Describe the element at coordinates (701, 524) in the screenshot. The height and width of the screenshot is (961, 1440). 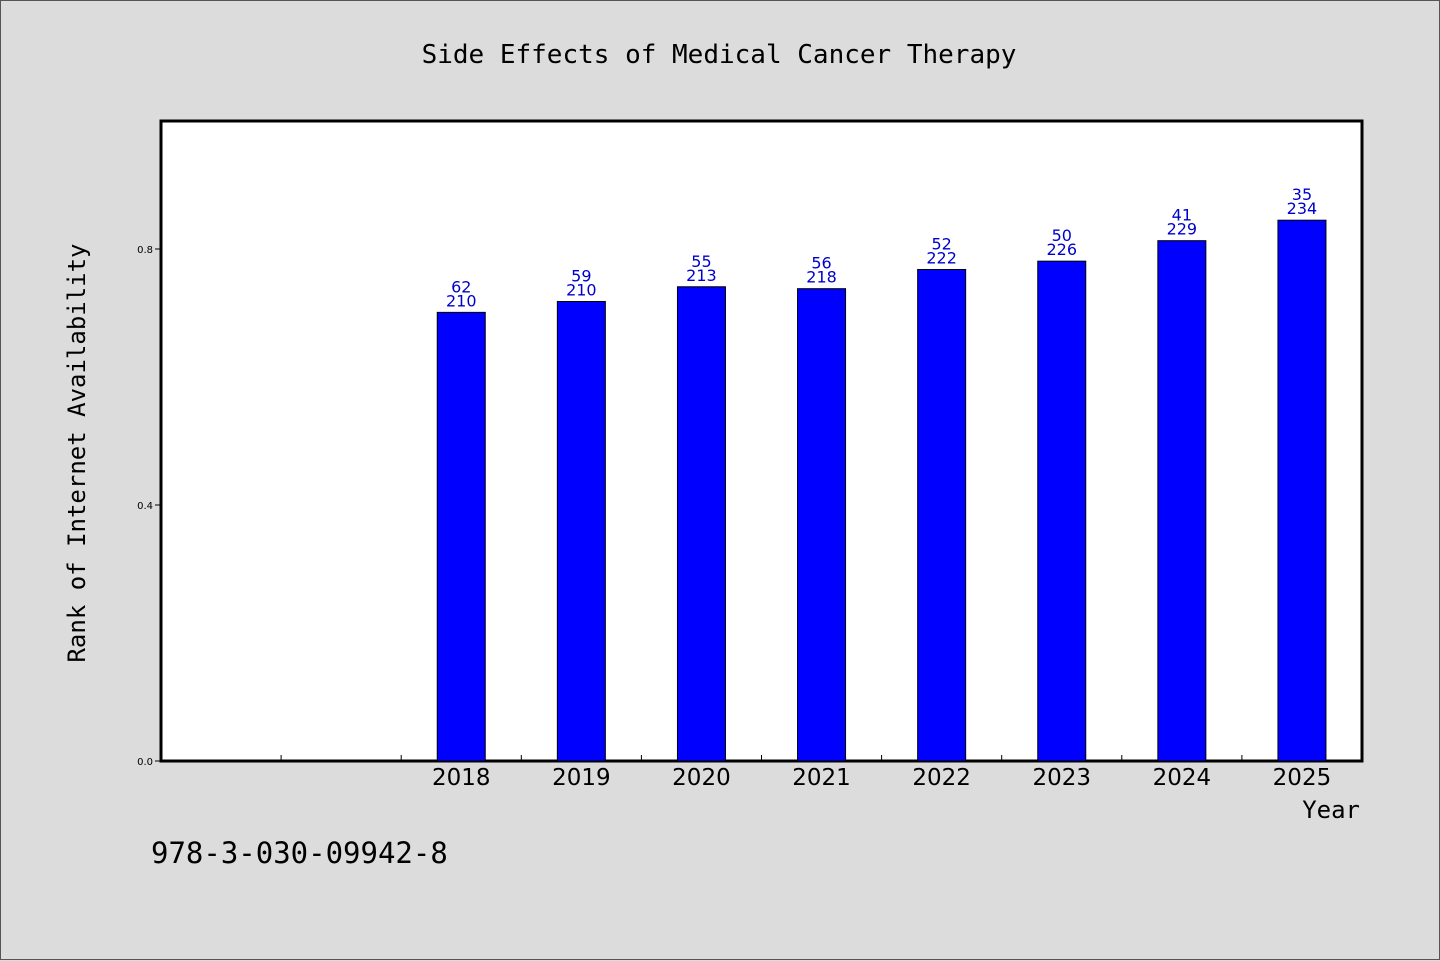
I see `bar-2020` at that location.